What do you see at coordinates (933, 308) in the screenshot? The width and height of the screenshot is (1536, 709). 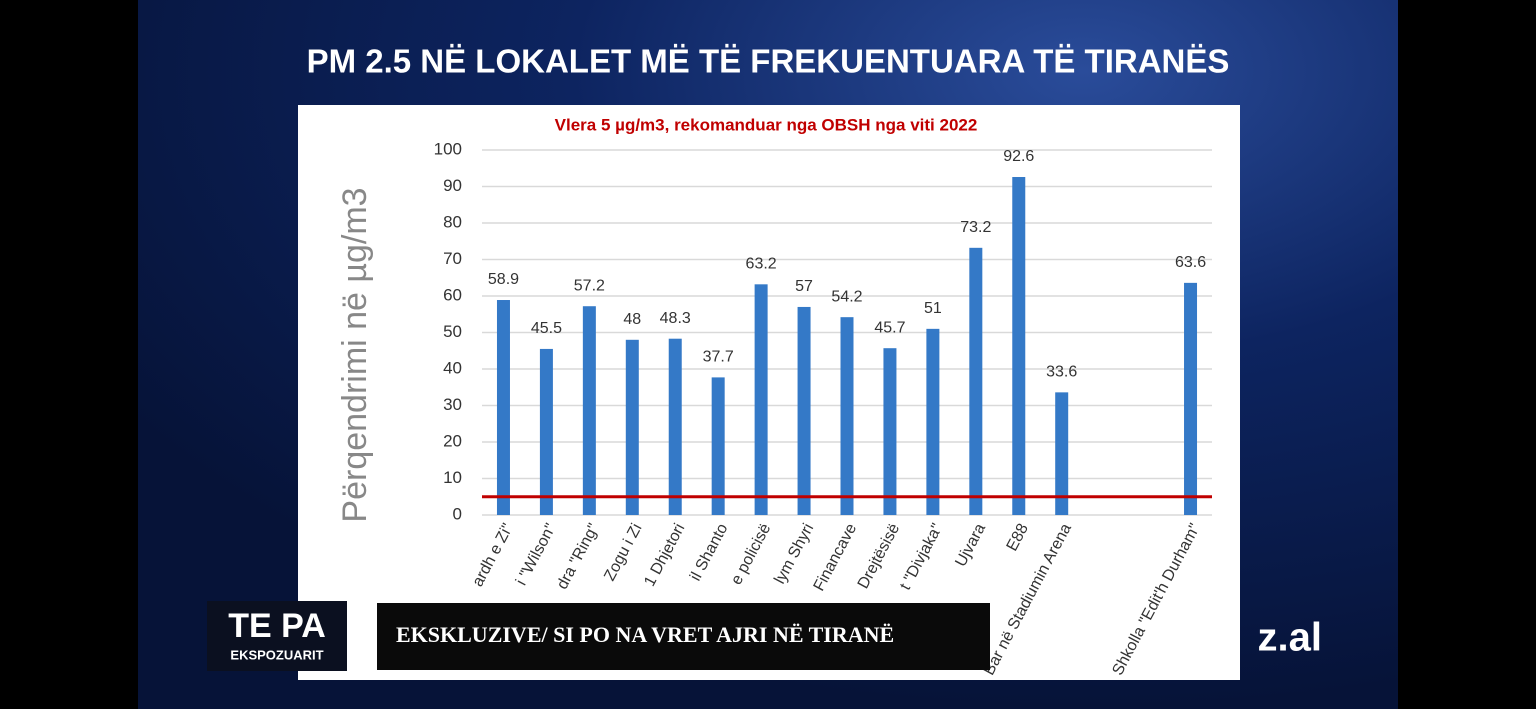 I see `value-label: 51` at bounding box center [933, 308].